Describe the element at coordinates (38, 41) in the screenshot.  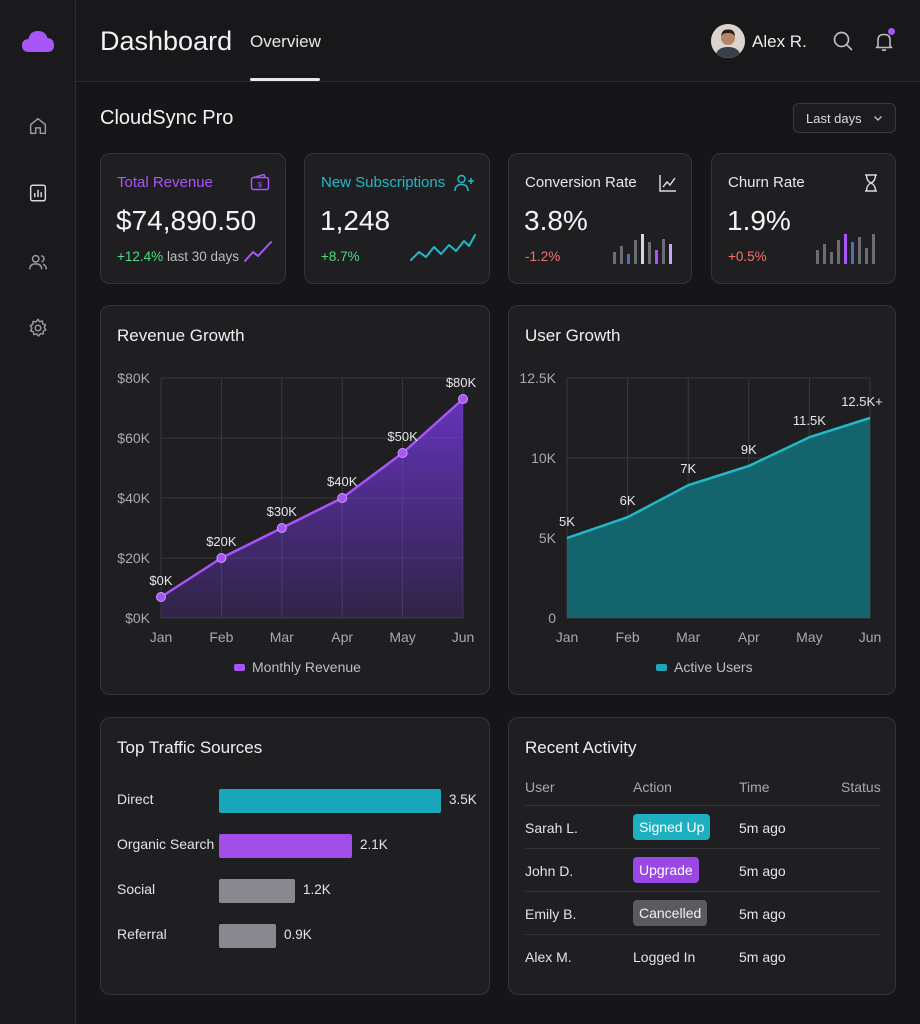
I see `cloud-logo-icon` at that location.